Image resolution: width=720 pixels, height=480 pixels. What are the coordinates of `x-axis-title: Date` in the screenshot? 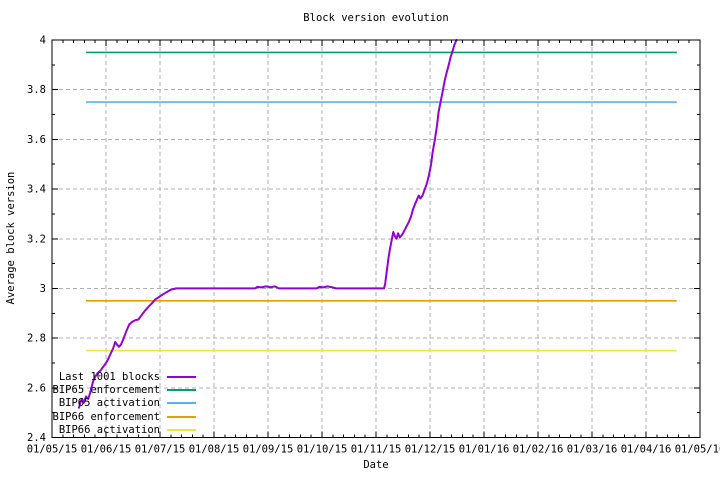 It's located at (376, 465).